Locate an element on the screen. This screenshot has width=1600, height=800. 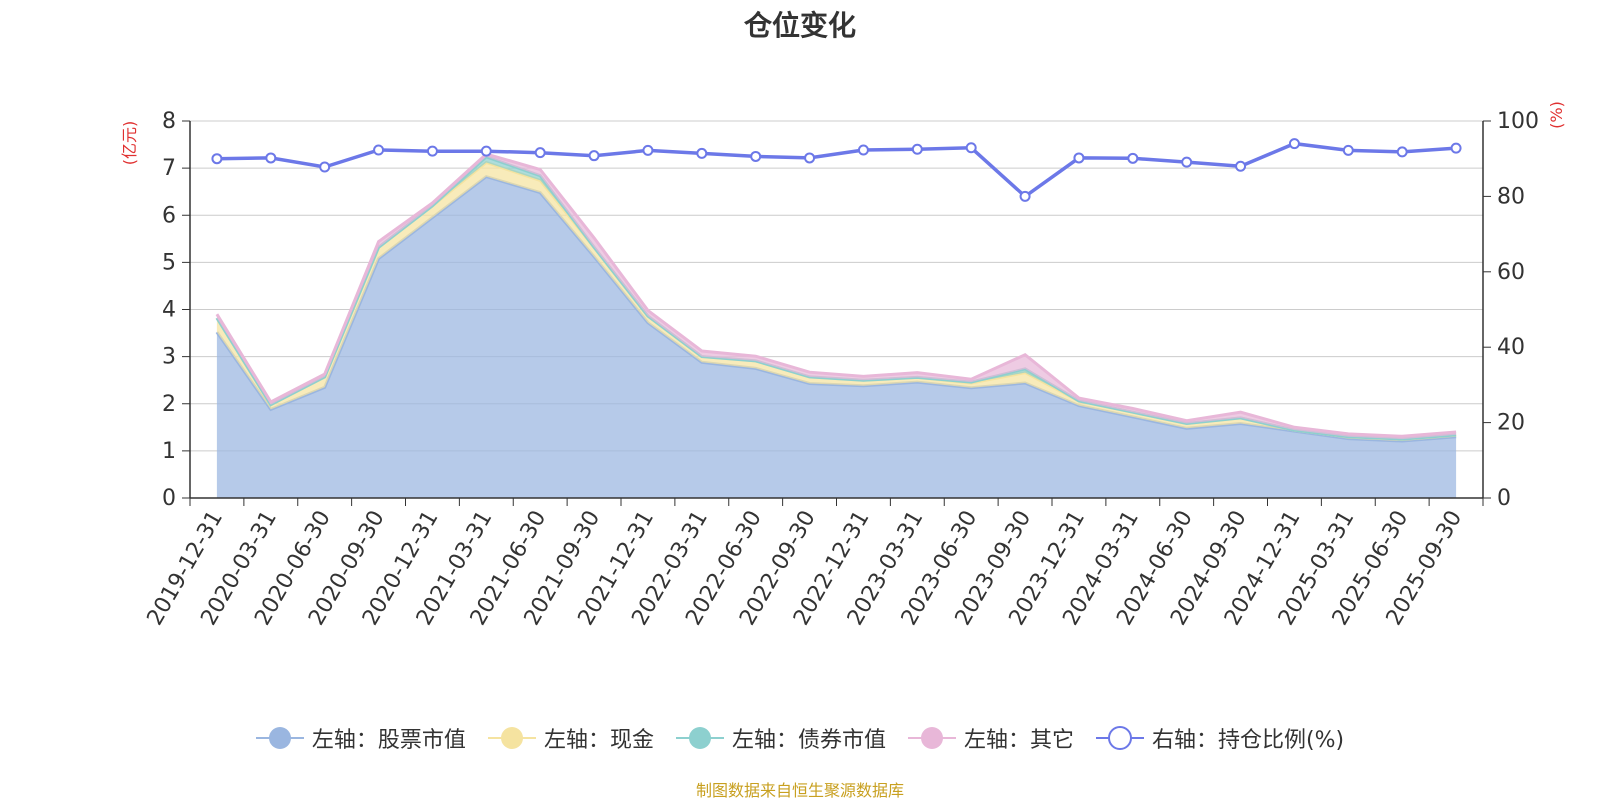
left-axis-tick-label: 4 is located at coordinates (169, 310).